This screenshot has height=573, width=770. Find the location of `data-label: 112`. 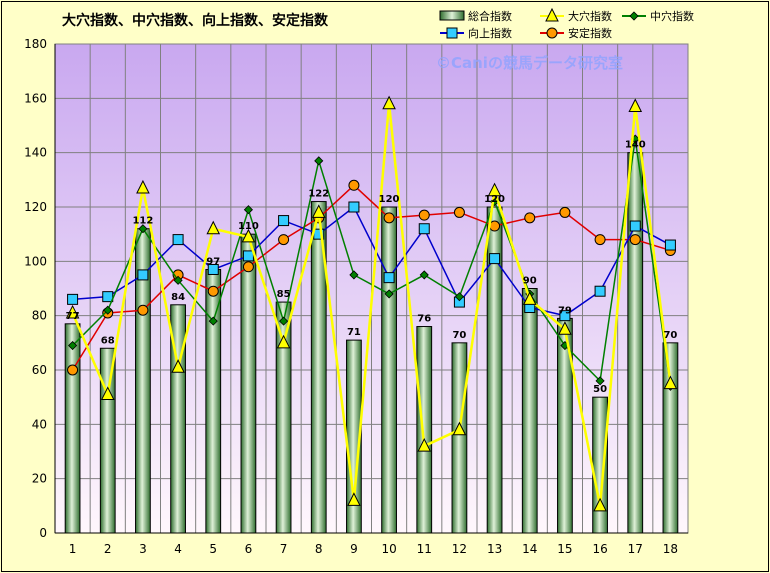

data-label: 112 is located at coordinates (142, 221).